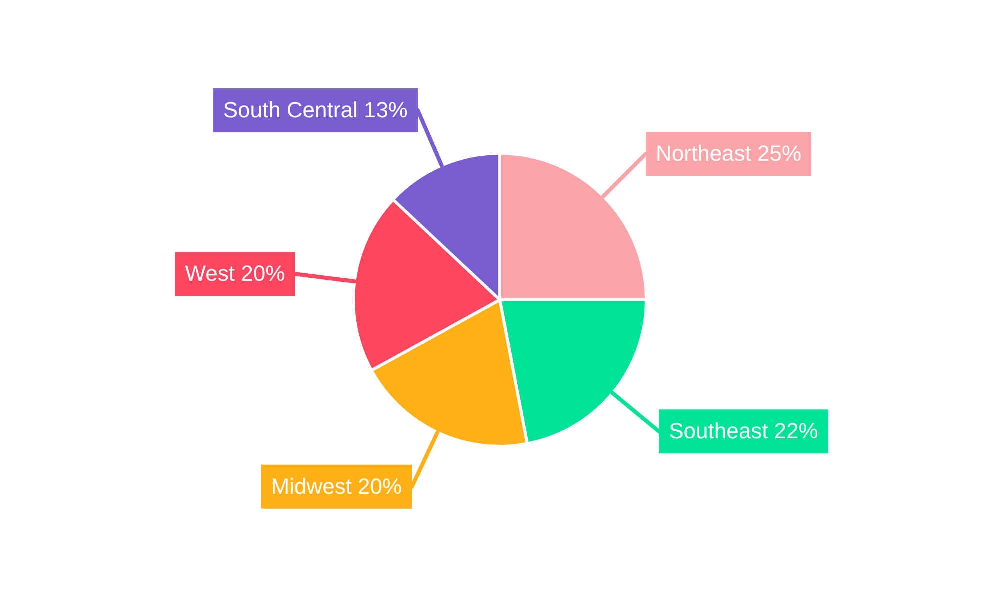 This screenshot has height=600, width=1000. What do you see at coordinates (729, 153) in the screenshot?
I see `slice-label: Northeast 25%` at bounding box center [729, 153].